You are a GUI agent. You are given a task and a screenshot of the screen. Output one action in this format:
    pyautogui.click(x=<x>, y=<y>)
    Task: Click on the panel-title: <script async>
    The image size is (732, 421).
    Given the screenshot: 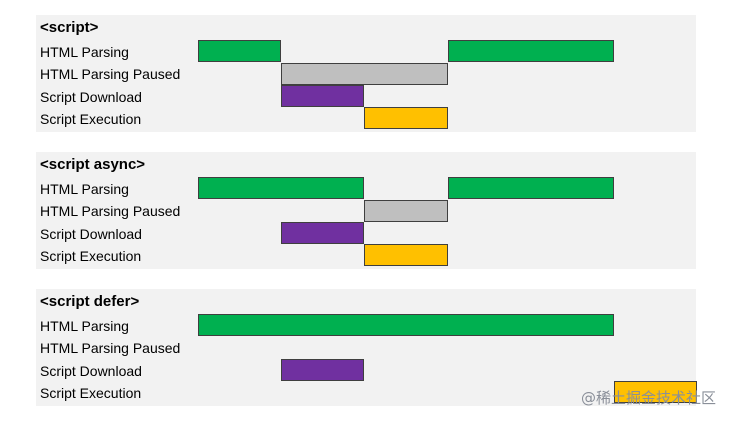 What is the action you would take?
    pyautogui.click(x=93, y=164)
    